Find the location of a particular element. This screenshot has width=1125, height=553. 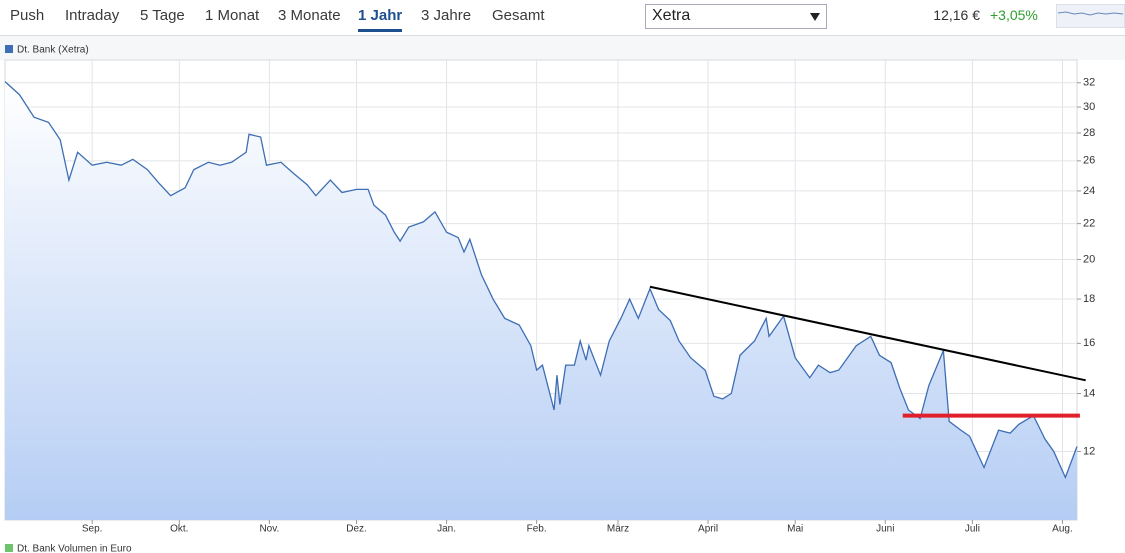

y-tick-label: 26 is located at coordinates (1089, 161).